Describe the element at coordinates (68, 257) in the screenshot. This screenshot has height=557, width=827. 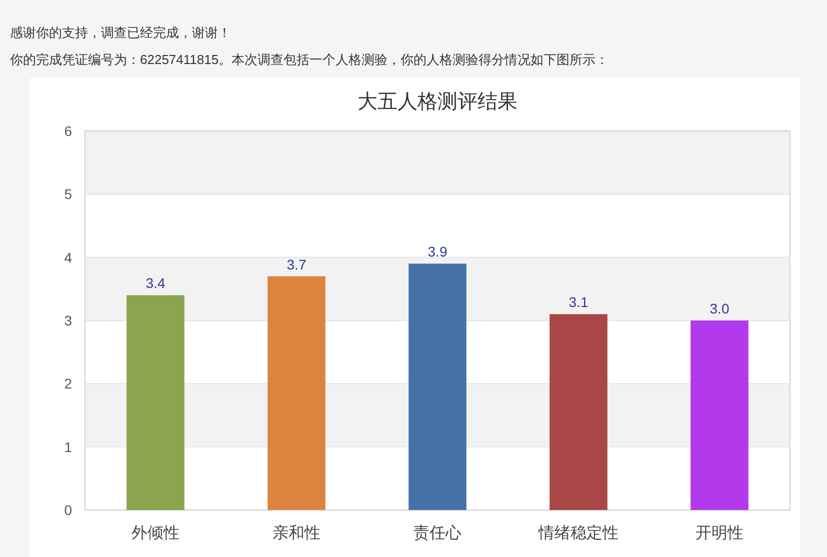
I see `y-tick-label: 4` at that location.